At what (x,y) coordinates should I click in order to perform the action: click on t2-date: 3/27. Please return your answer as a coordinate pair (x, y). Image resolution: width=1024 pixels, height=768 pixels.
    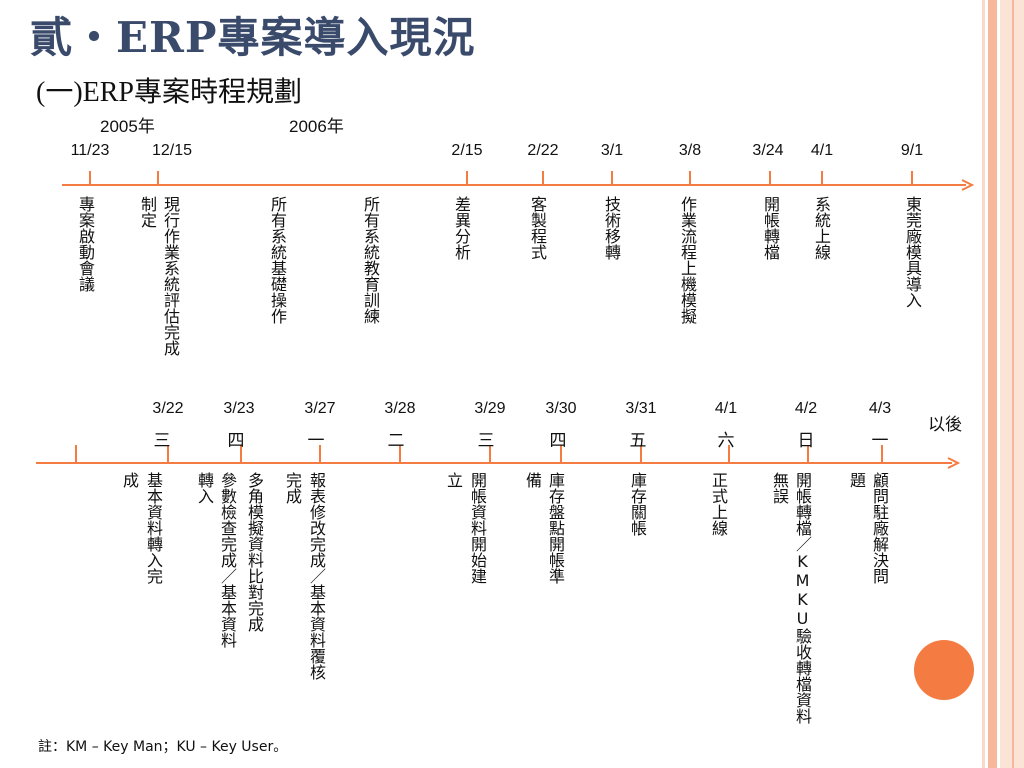
    Looking at the image, I should click on (320, 408).